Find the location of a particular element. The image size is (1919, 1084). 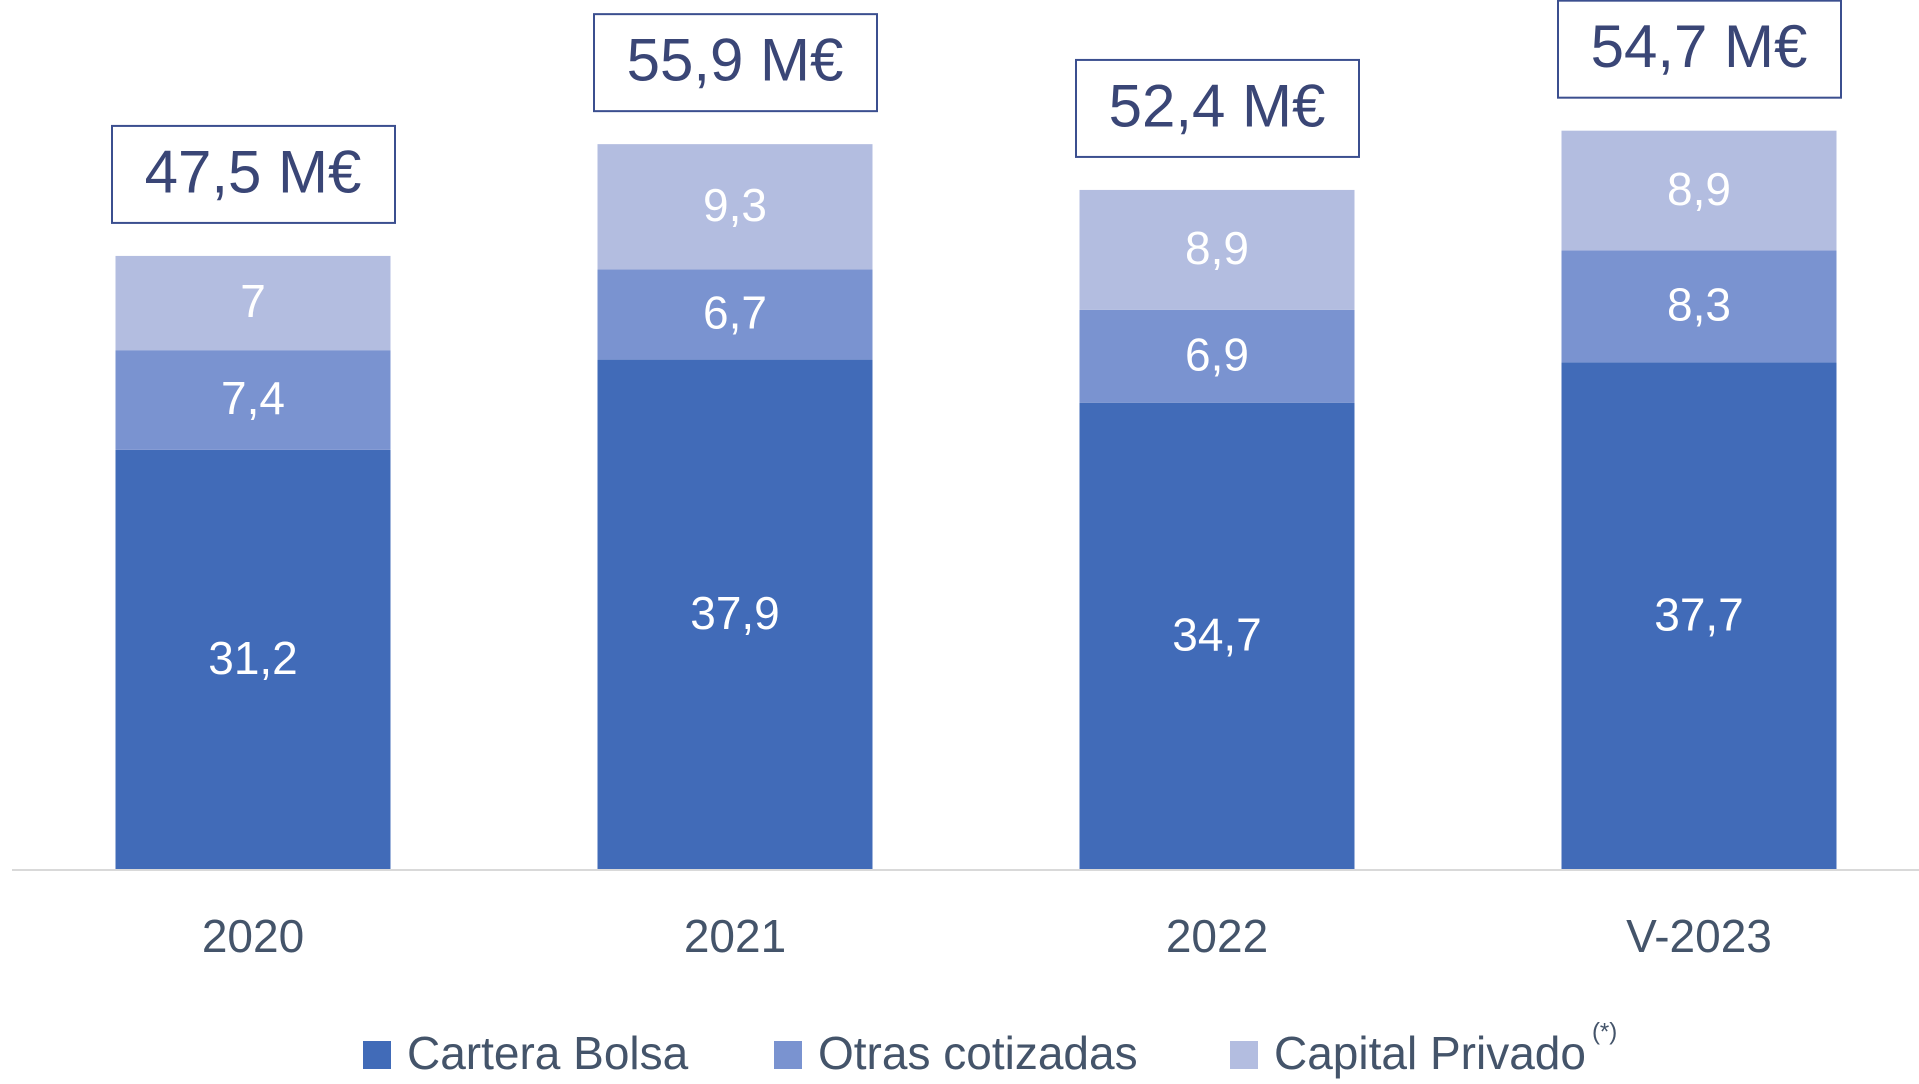

x-tick-label: 2020 is located at coordinates (253, 936).